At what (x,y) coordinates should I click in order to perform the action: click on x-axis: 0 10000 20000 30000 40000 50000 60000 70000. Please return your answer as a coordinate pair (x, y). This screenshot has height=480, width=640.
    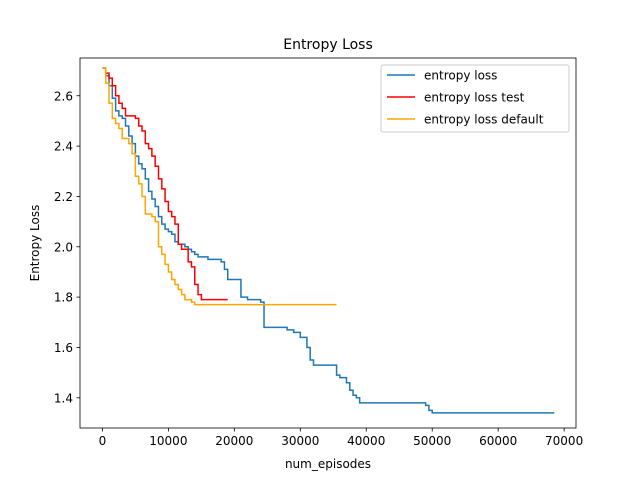
    Looking at the image, I should click on (341, 438).